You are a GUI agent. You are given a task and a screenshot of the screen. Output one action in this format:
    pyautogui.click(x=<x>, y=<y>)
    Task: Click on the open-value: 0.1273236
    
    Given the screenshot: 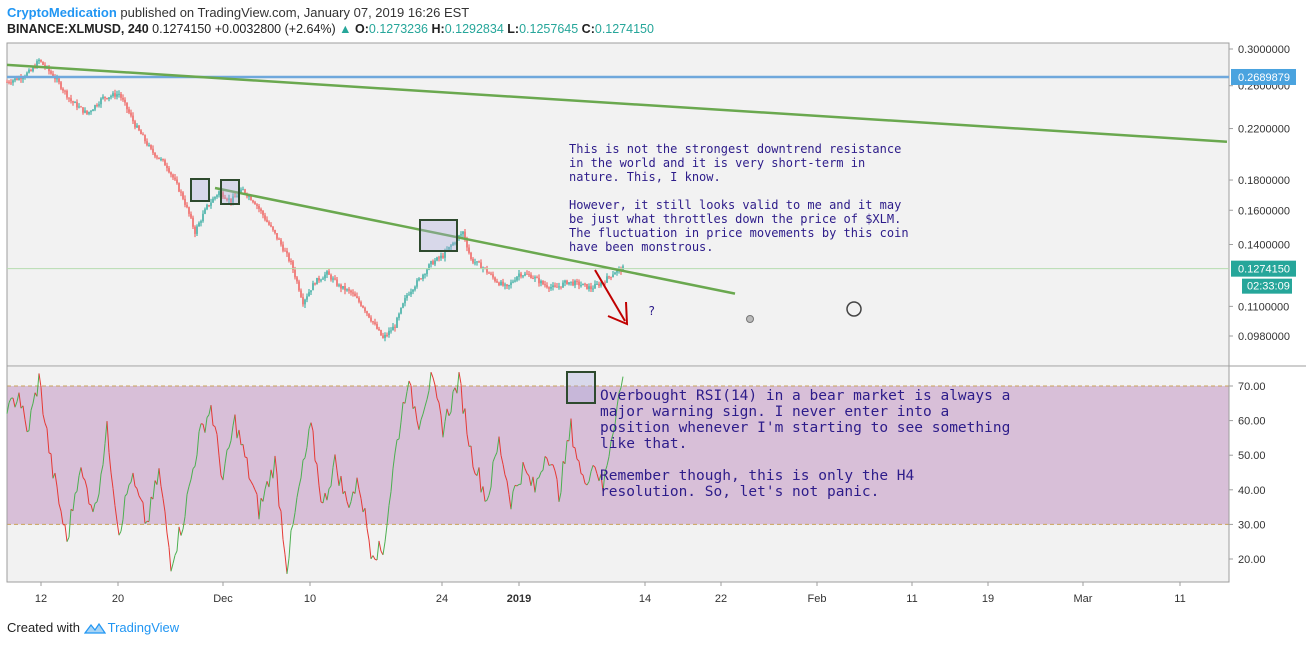 What is the action you would take?
    pyautogui.click(x=398, y=29)
    